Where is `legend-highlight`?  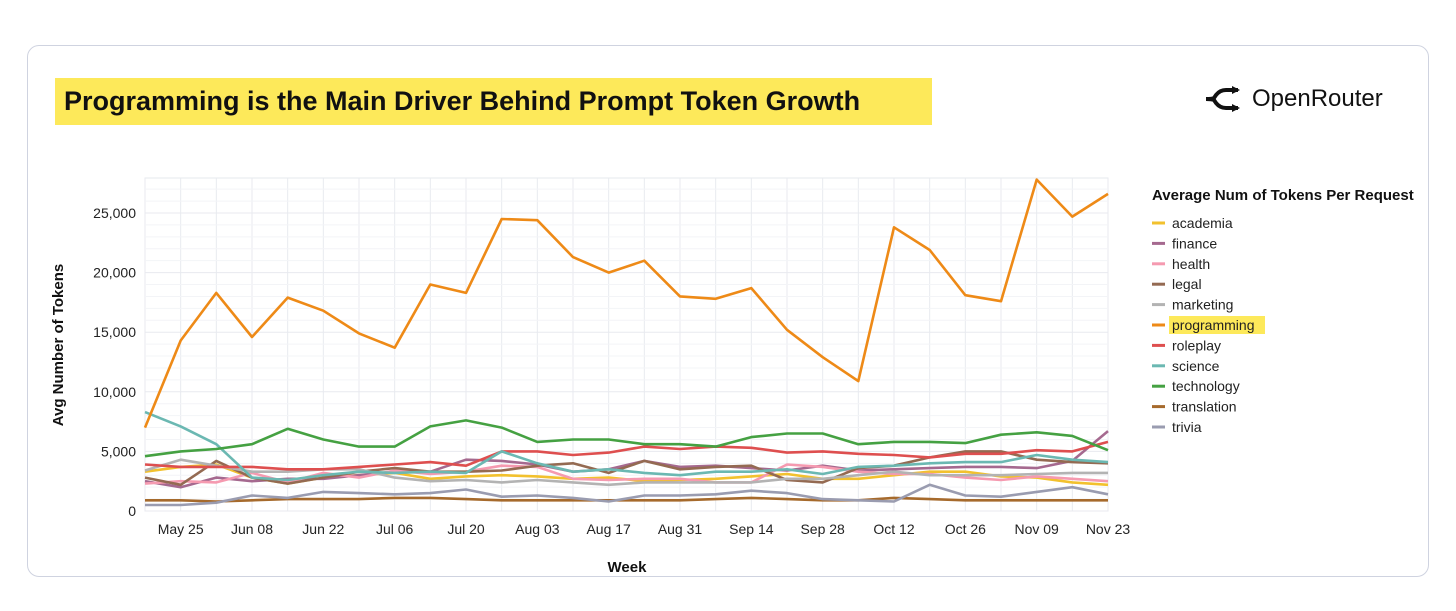
legend-highlight is located at coordinates (1217, 325).